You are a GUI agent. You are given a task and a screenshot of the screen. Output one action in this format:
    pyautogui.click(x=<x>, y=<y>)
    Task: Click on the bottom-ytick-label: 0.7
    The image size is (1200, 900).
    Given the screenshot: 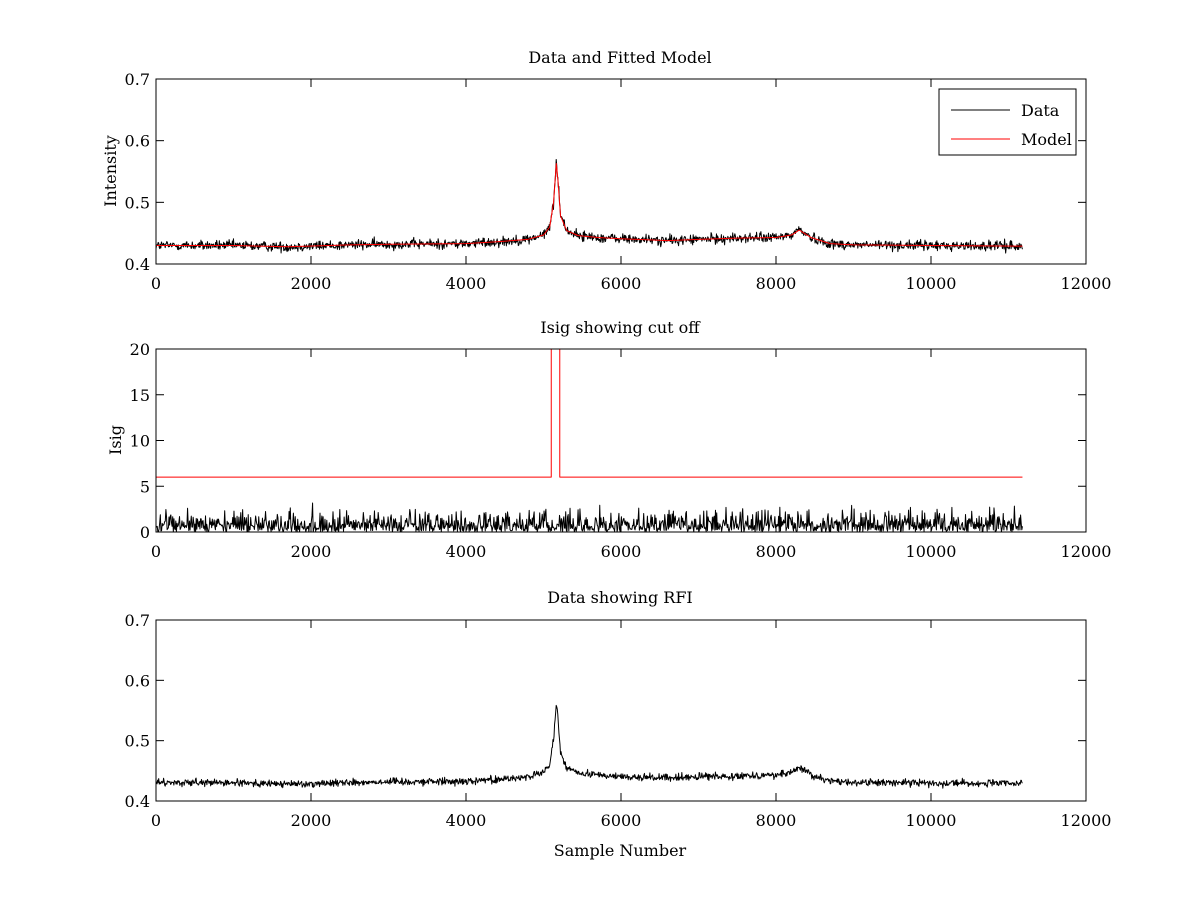 What is the action you would take?
    pyautogui.click(x=137, y=620)
    